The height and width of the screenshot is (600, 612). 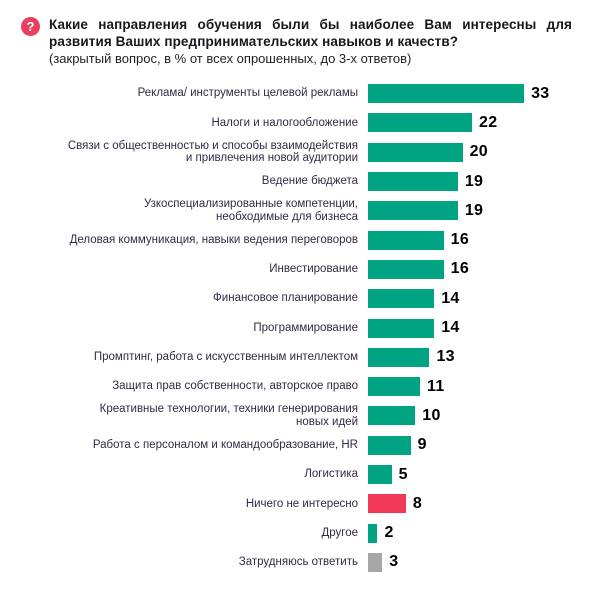 I want to click on chart-row: Финансовое планирование 14, so click(x=306, y=298).